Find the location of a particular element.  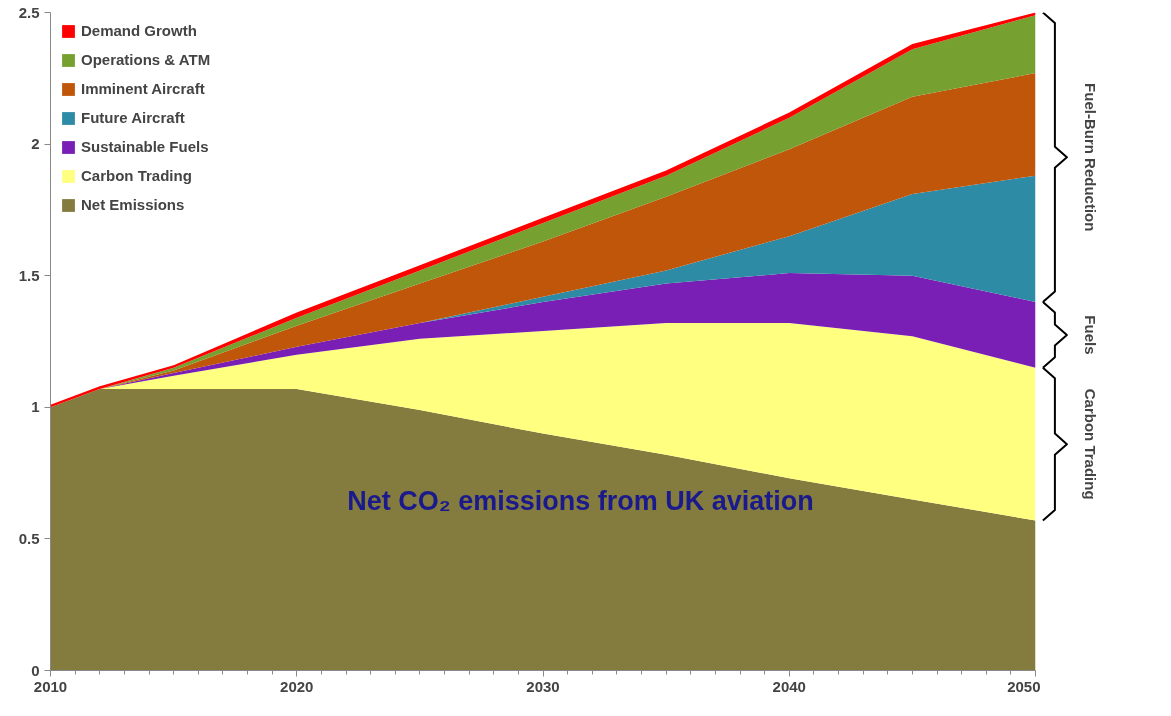

x-tick-label: 2030 is located at coordinates (543, 686).